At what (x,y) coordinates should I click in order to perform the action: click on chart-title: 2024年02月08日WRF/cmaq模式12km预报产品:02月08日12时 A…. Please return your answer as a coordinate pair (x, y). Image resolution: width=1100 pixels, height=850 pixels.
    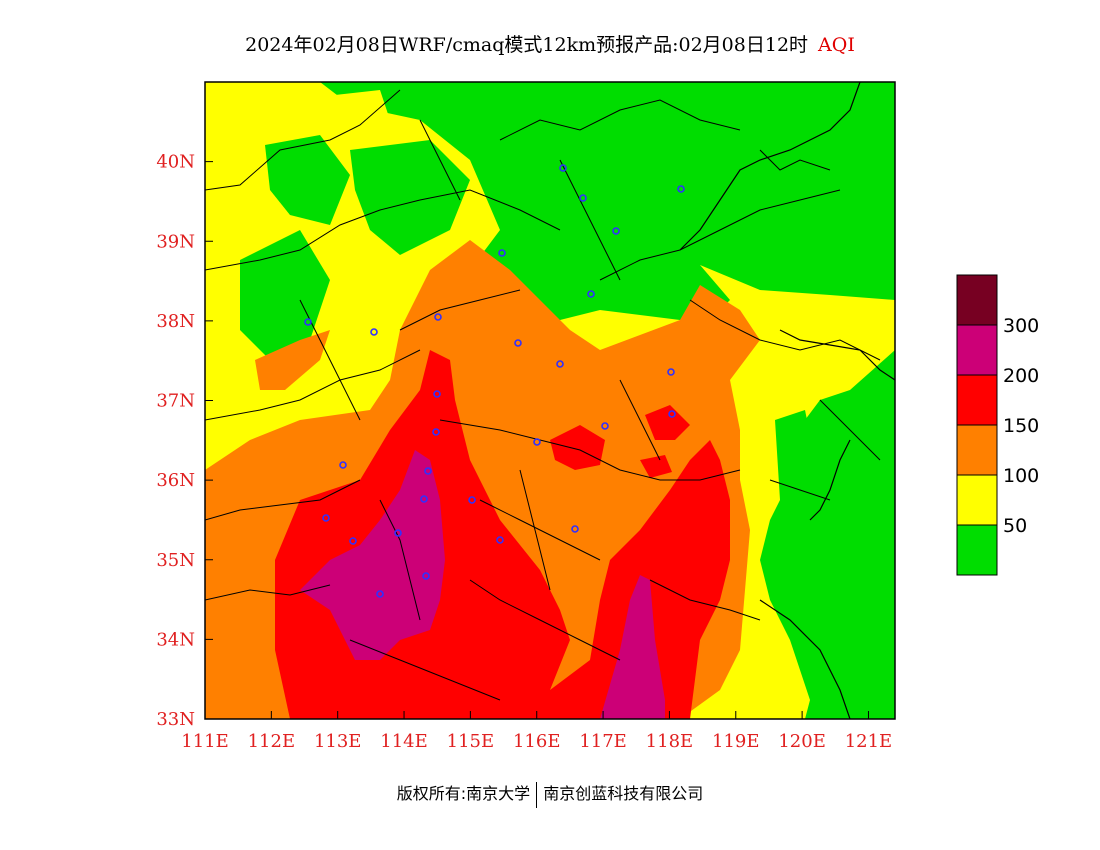
    Looking at the image, I should click on (550, 43).